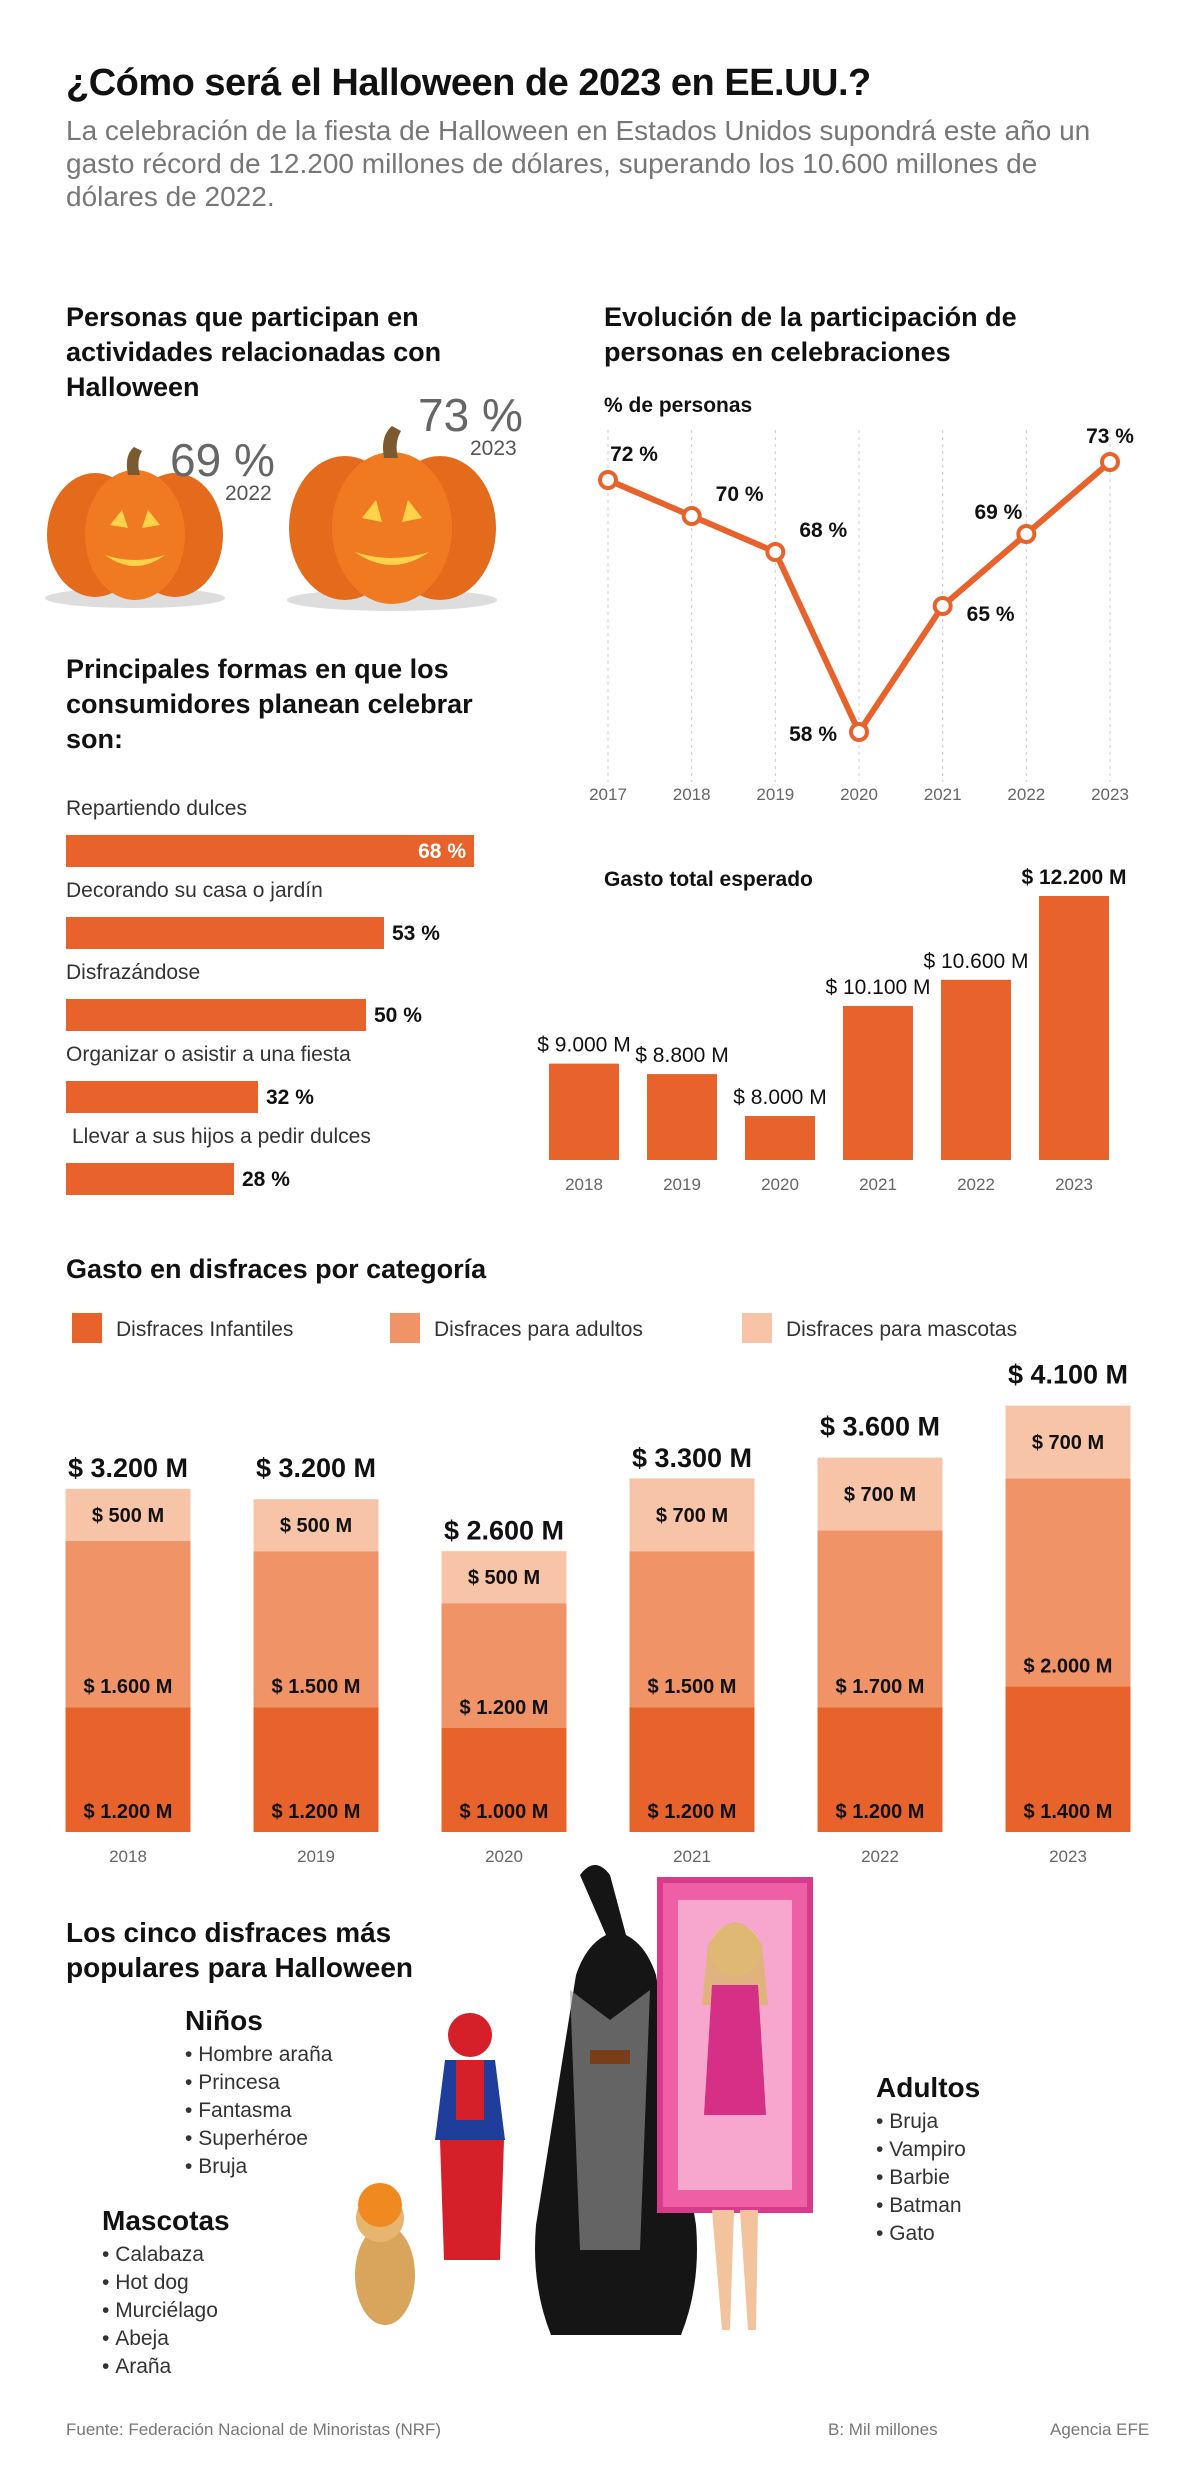 Image resolution: width=1200 pixels, height=2490 pixels. I want to click on value-label: 73 %, so click(1110, 436).